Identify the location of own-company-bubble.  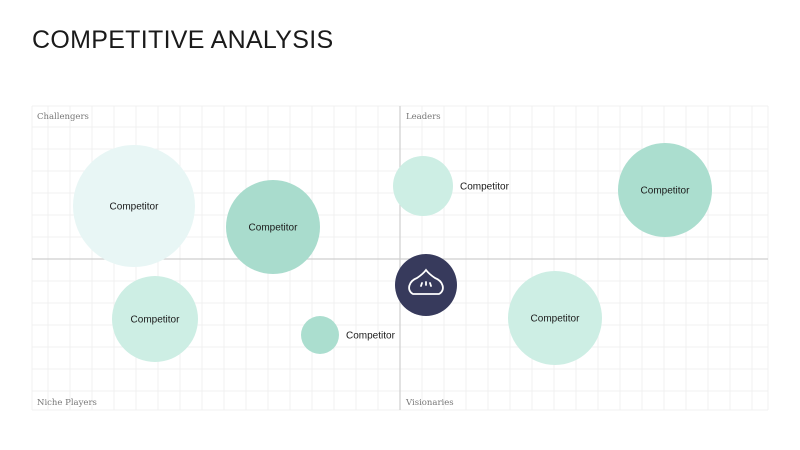
(426, 285).